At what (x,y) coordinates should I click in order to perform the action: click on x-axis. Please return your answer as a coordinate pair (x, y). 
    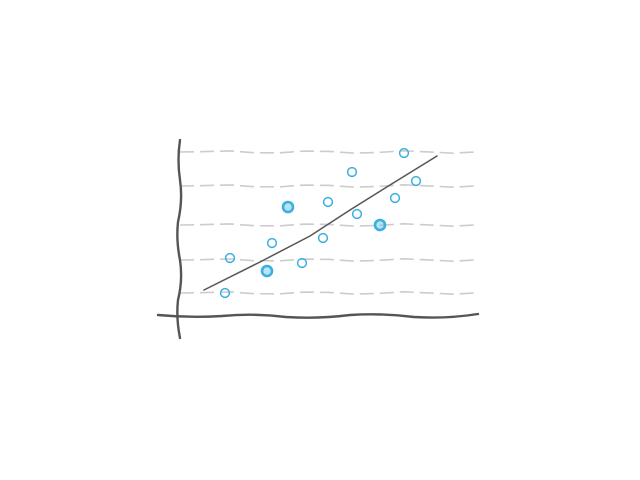
    Looking at the image, I should click on (318, 315).